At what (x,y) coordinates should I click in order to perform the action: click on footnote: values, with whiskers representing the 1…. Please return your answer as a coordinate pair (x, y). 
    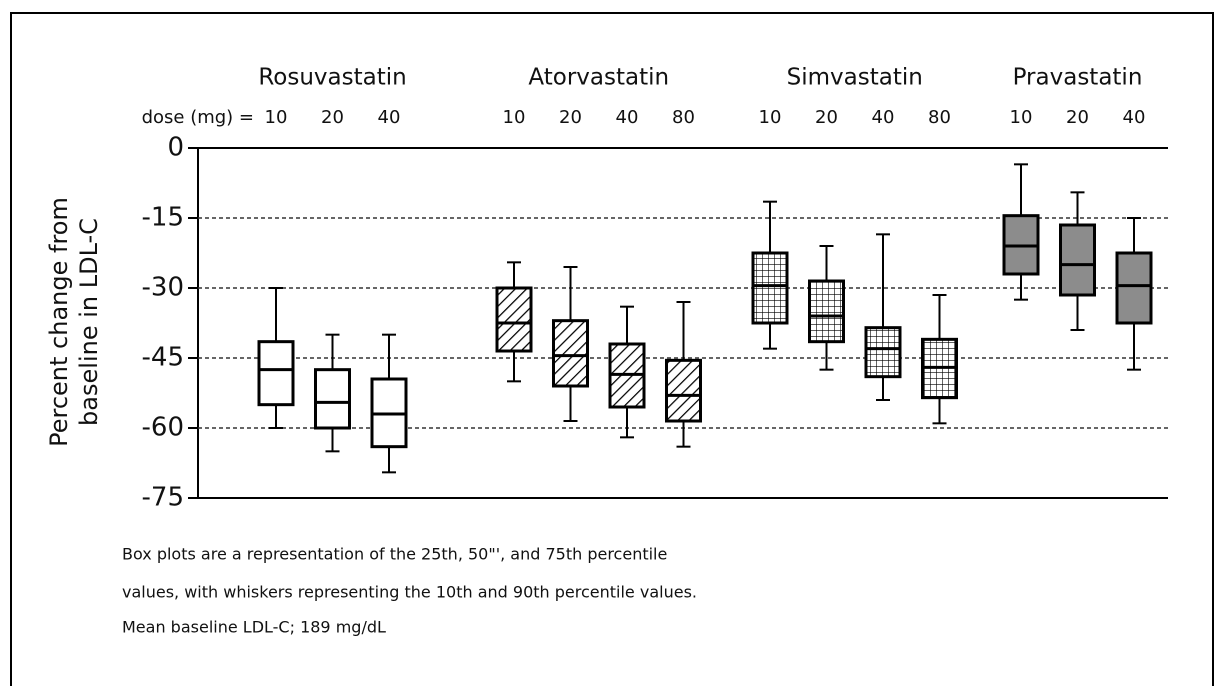
    Looking at the image, I should click on (409, 592).